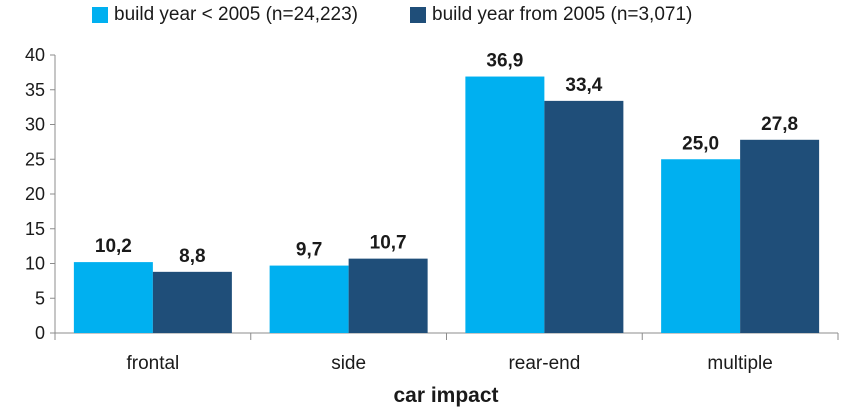 The height and width of the screenshot is (411, 850). I want to click on bar-series-1-rear-end, so click(505, 205).